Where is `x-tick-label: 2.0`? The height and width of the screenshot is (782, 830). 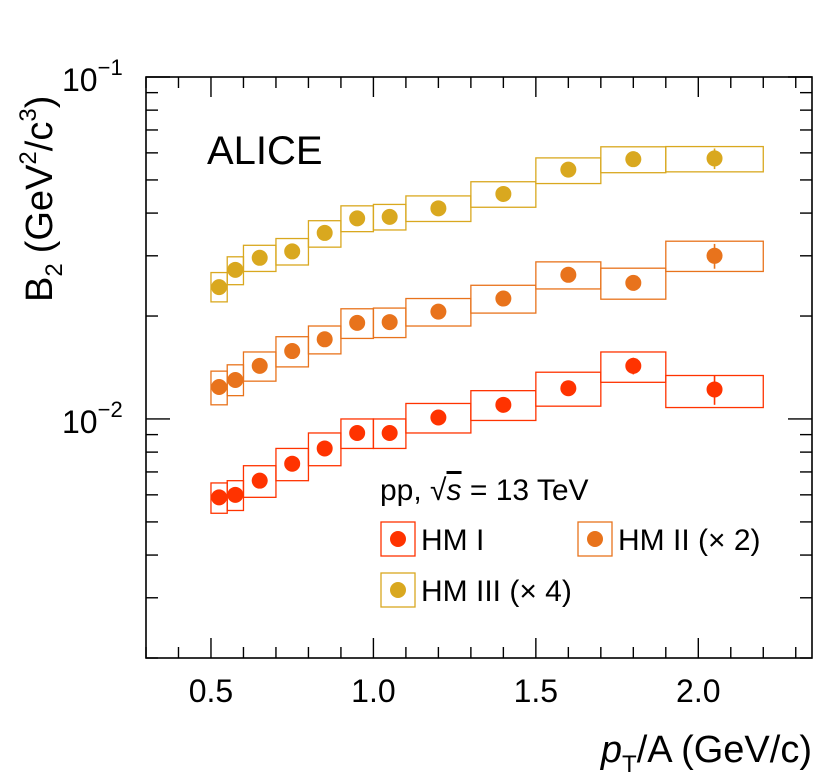
x-tick-label: 2.0 is located at coordinates (698, 691).